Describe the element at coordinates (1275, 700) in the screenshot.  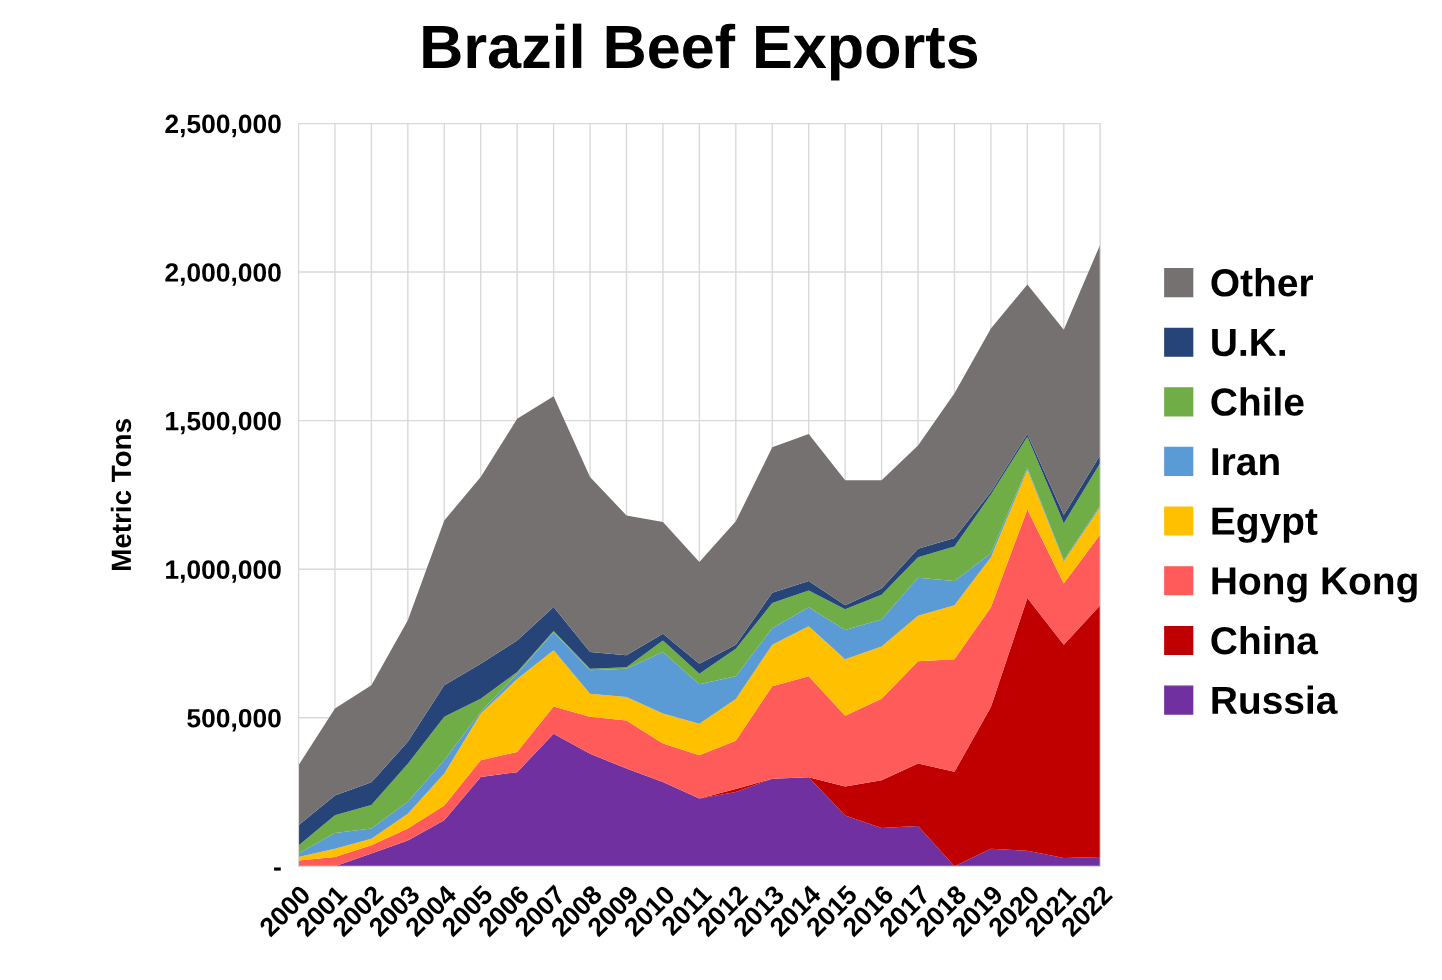
I see `legend-label: Russia` at that location.